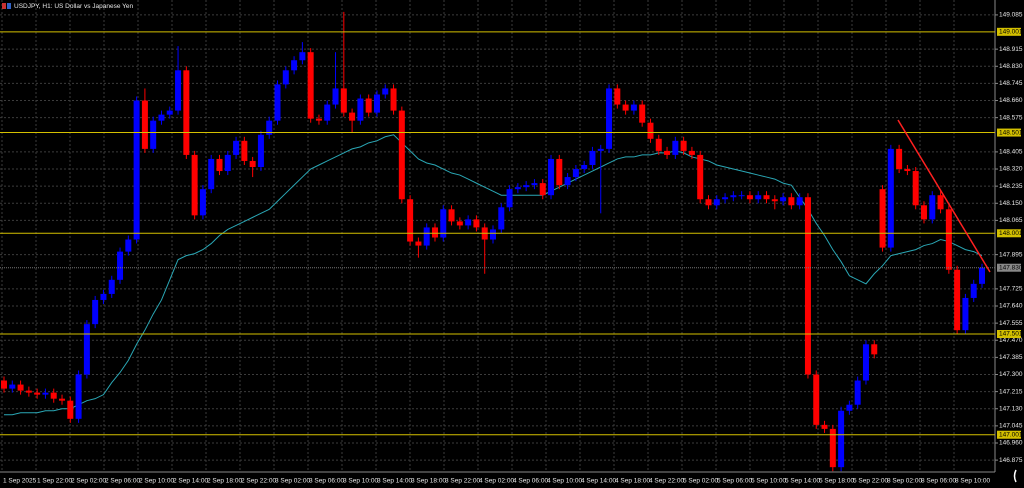 The height and width of the screenshot is (488, 1024). What do you see at coordinates (224, 481) in the screenshot?
I see `x-tick-label: 2 Sep 18:00` at bounding box center [224, 481].